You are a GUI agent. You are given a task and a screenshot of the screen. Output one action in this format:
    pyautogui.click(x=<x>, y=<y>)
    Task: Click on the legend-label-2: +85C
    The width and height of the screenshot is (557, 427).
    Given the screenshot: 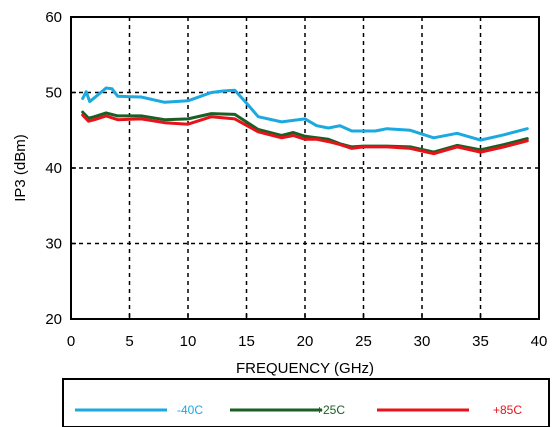 What is the action you would take?
    pyautogui.click(x=507, y=410)
    